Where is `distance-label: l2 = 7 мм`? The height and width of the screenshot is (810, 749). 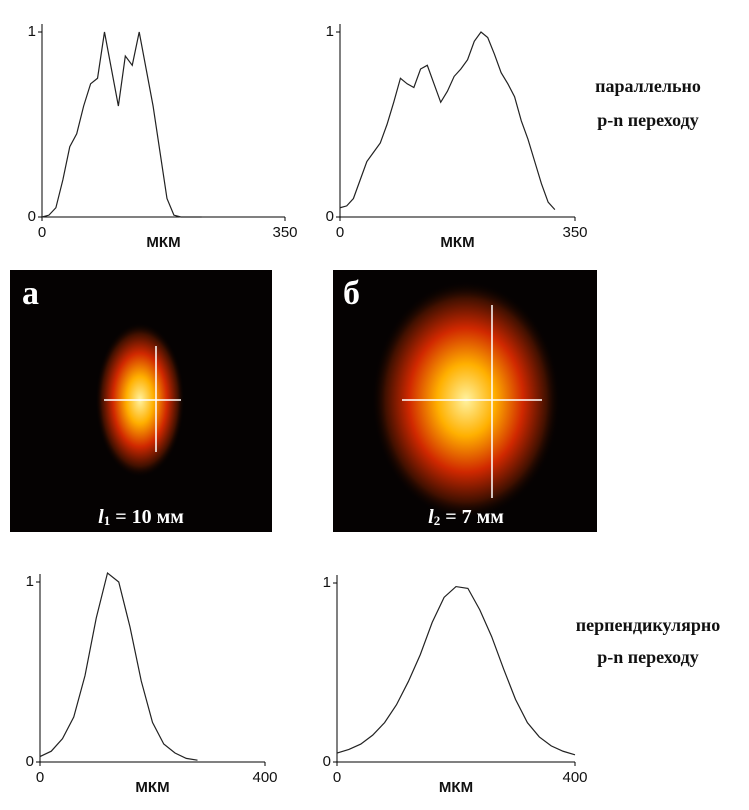 distance-label: l2 = 7 мм is located at coordinates (466, 517).